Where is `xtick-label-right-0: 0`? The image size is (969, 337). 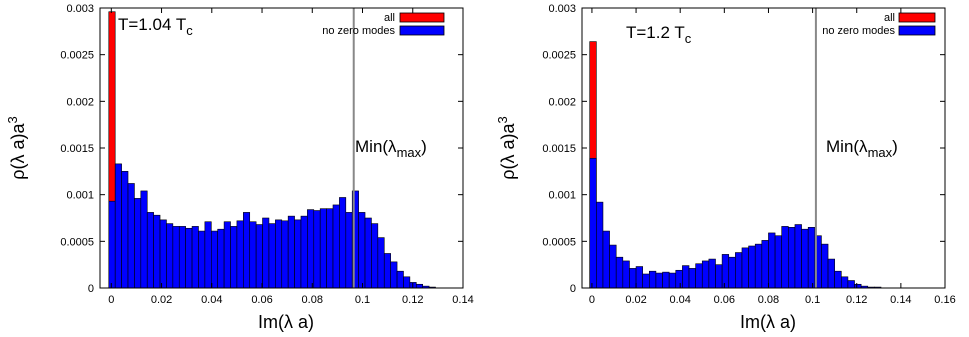 xtick-label-right-0: 0 is located at coordinates (592, 300).